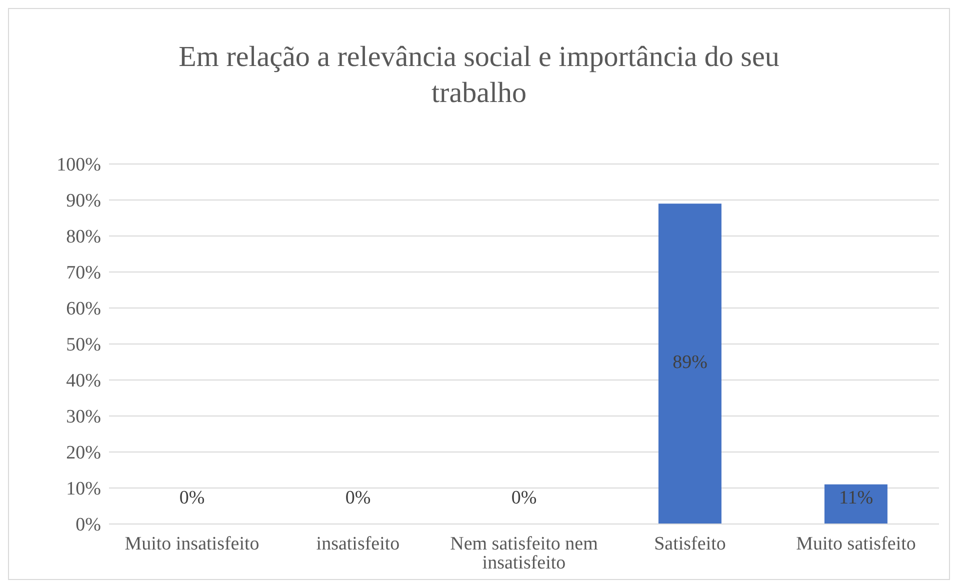 The width and height of the screenshot is (963, 588). What do you see at coordinates (79, 165) in the screenshot?
I see `y-tick-label: 100%` at bounding box center [79, 165].